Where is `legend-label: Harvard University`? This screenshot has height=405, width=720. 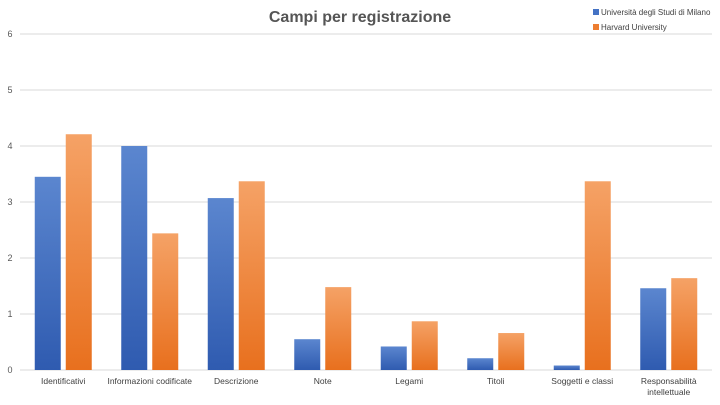
legend-label: Harvard University is located at coordinates (634, 27).